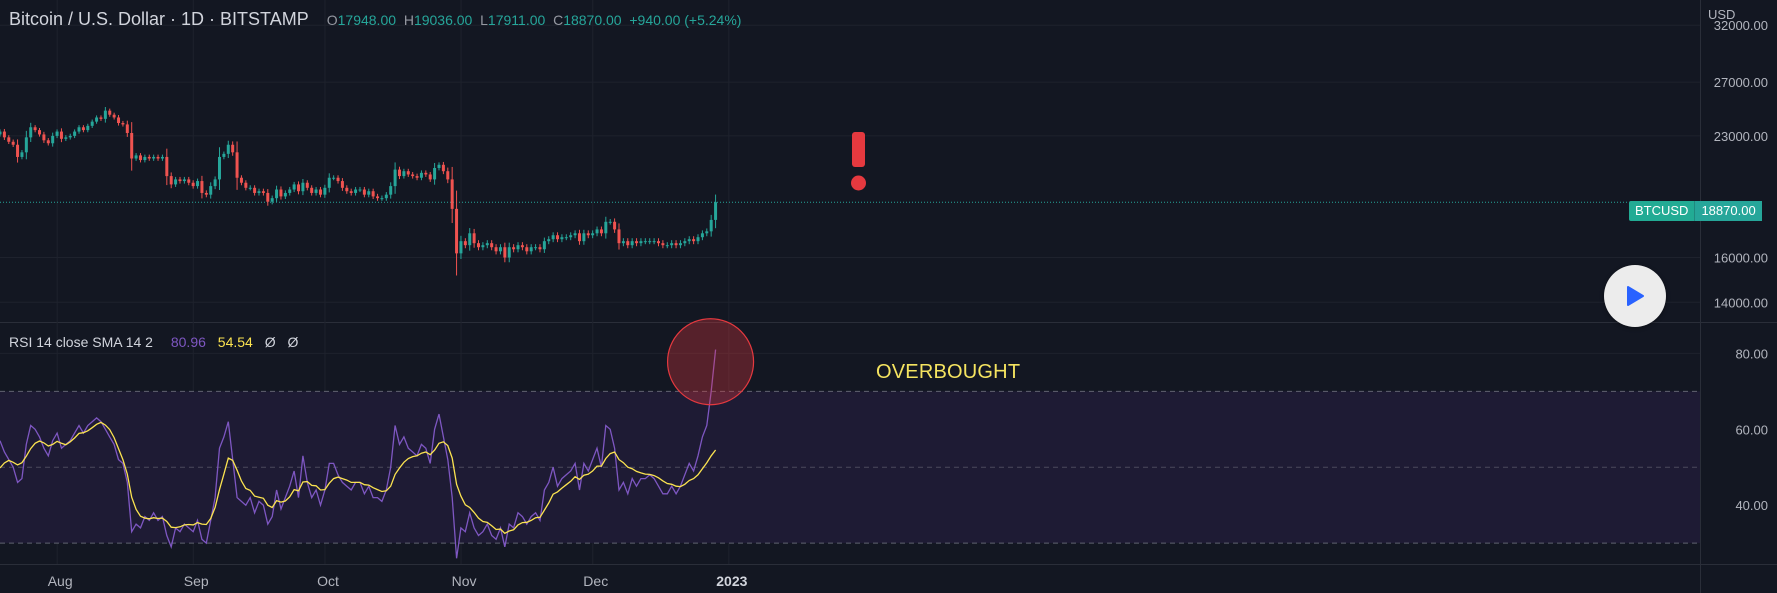 Image resolution: width=1777 pixels, height=593 pixels. What do you see at coordinates (359, 191) in the screenshot?
I see `candlestick-series` at bounding box center [359, 191].